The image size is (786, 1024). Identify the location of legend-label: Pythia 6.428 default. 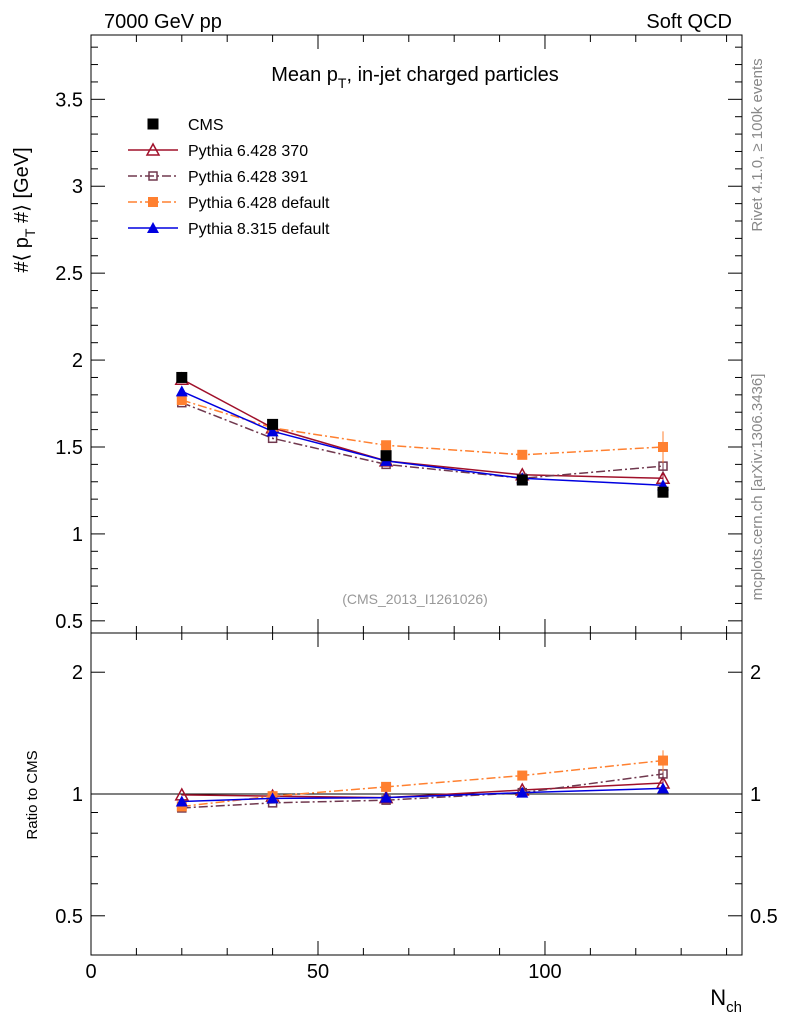
(259, 203).